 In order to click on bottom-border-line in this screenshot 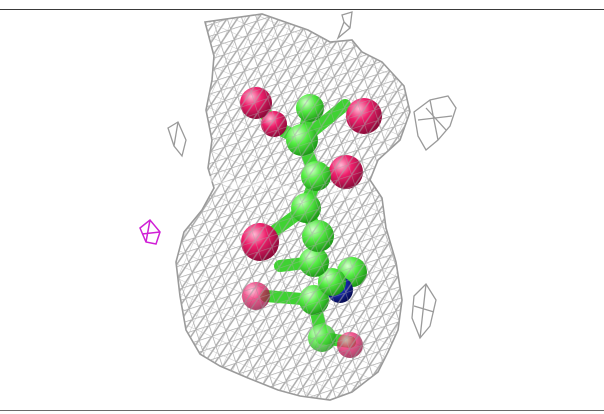, I will do `click(302, 410)`.